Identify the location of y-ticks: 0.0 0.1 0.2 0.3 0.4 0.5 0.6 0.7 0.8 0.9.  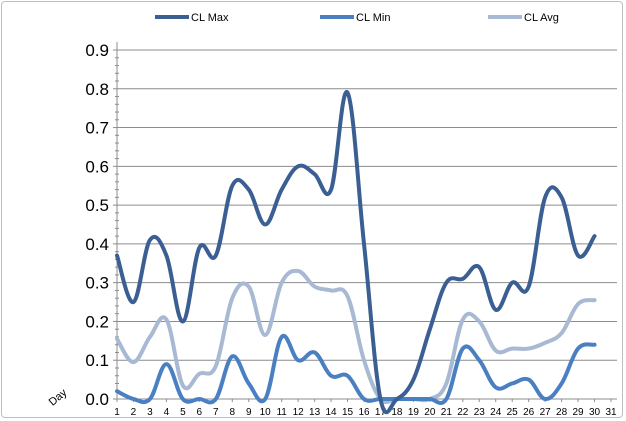
(102, 225).